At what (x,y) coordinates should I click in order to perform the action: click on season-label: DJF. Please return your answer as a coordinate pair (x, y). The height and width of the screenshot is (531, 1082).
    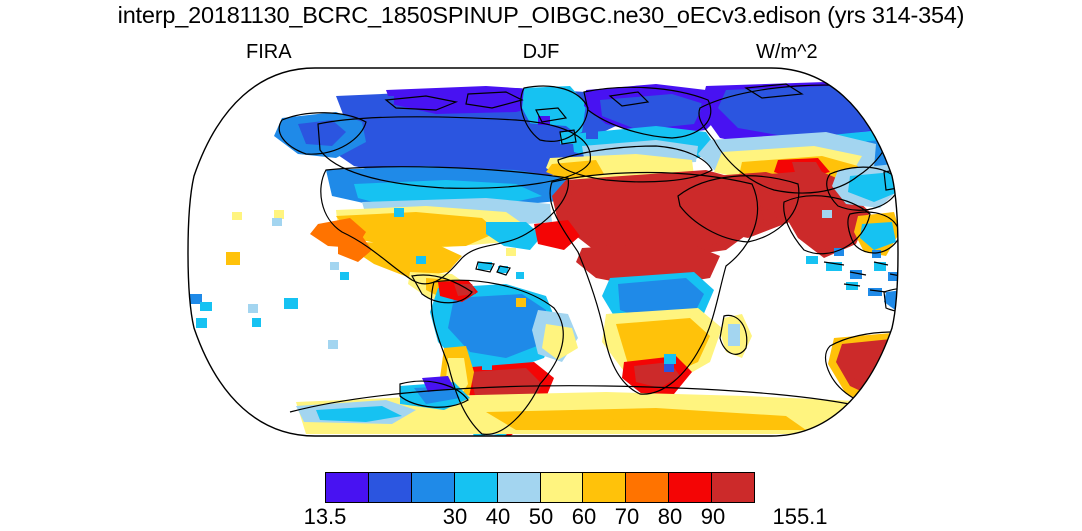
    Looking at the image, I should click on (541, 52).